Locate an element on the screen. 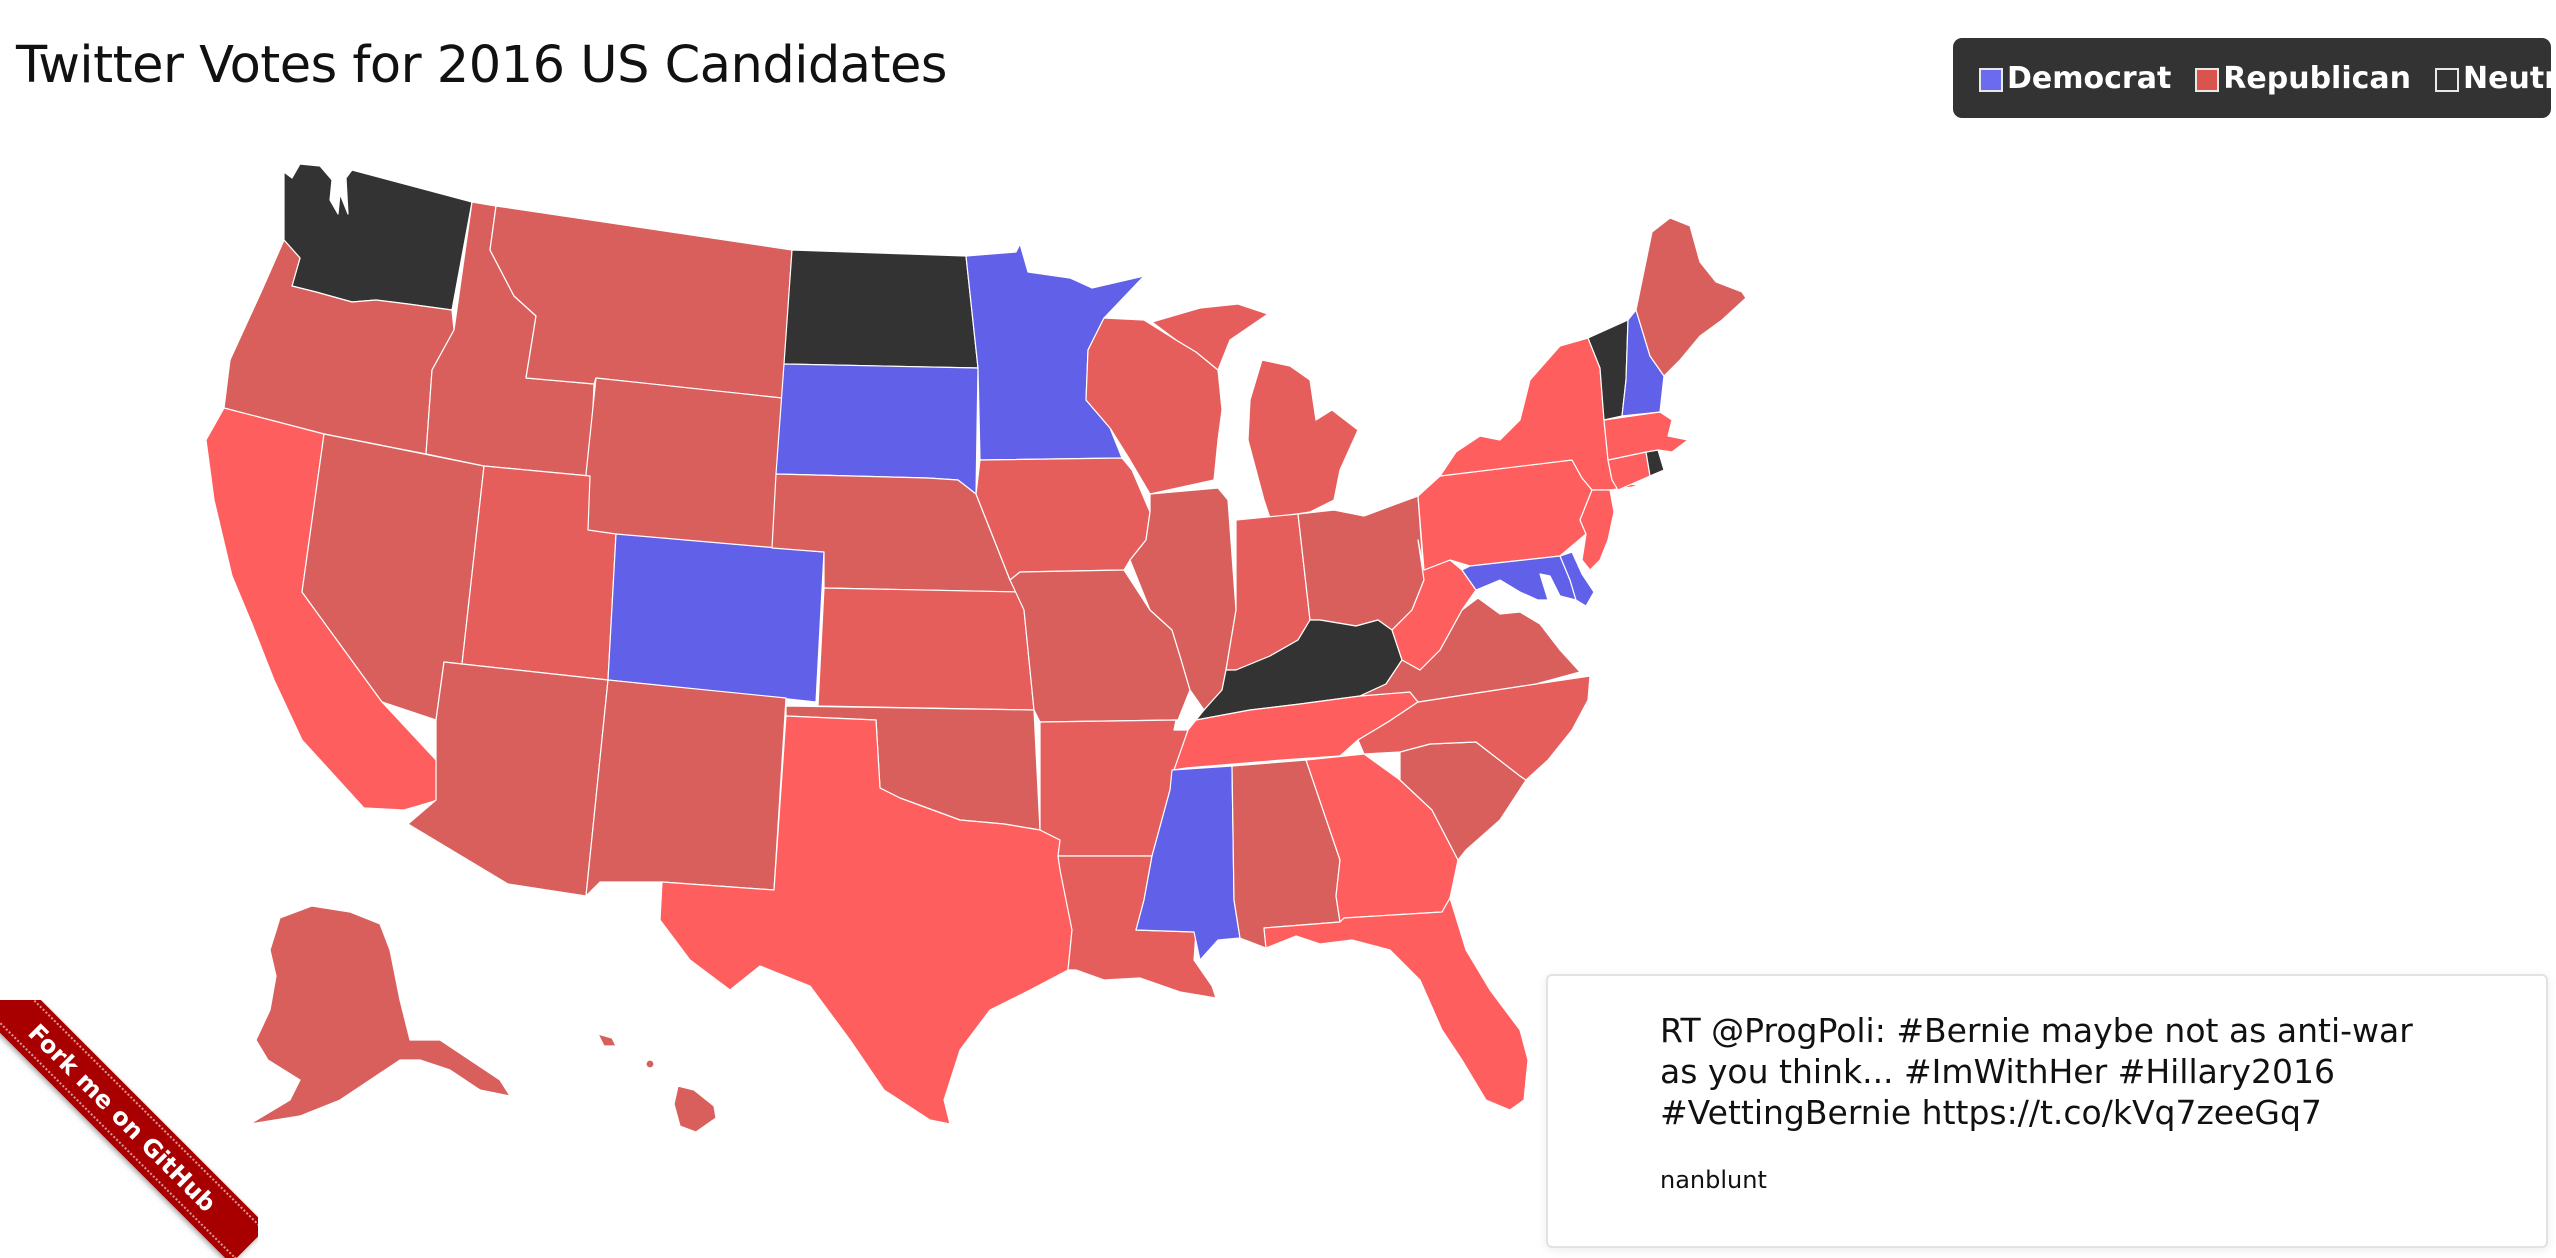 This screenshot has width=2556, height=1258. state-kansas is located at coordinates (926, 649).